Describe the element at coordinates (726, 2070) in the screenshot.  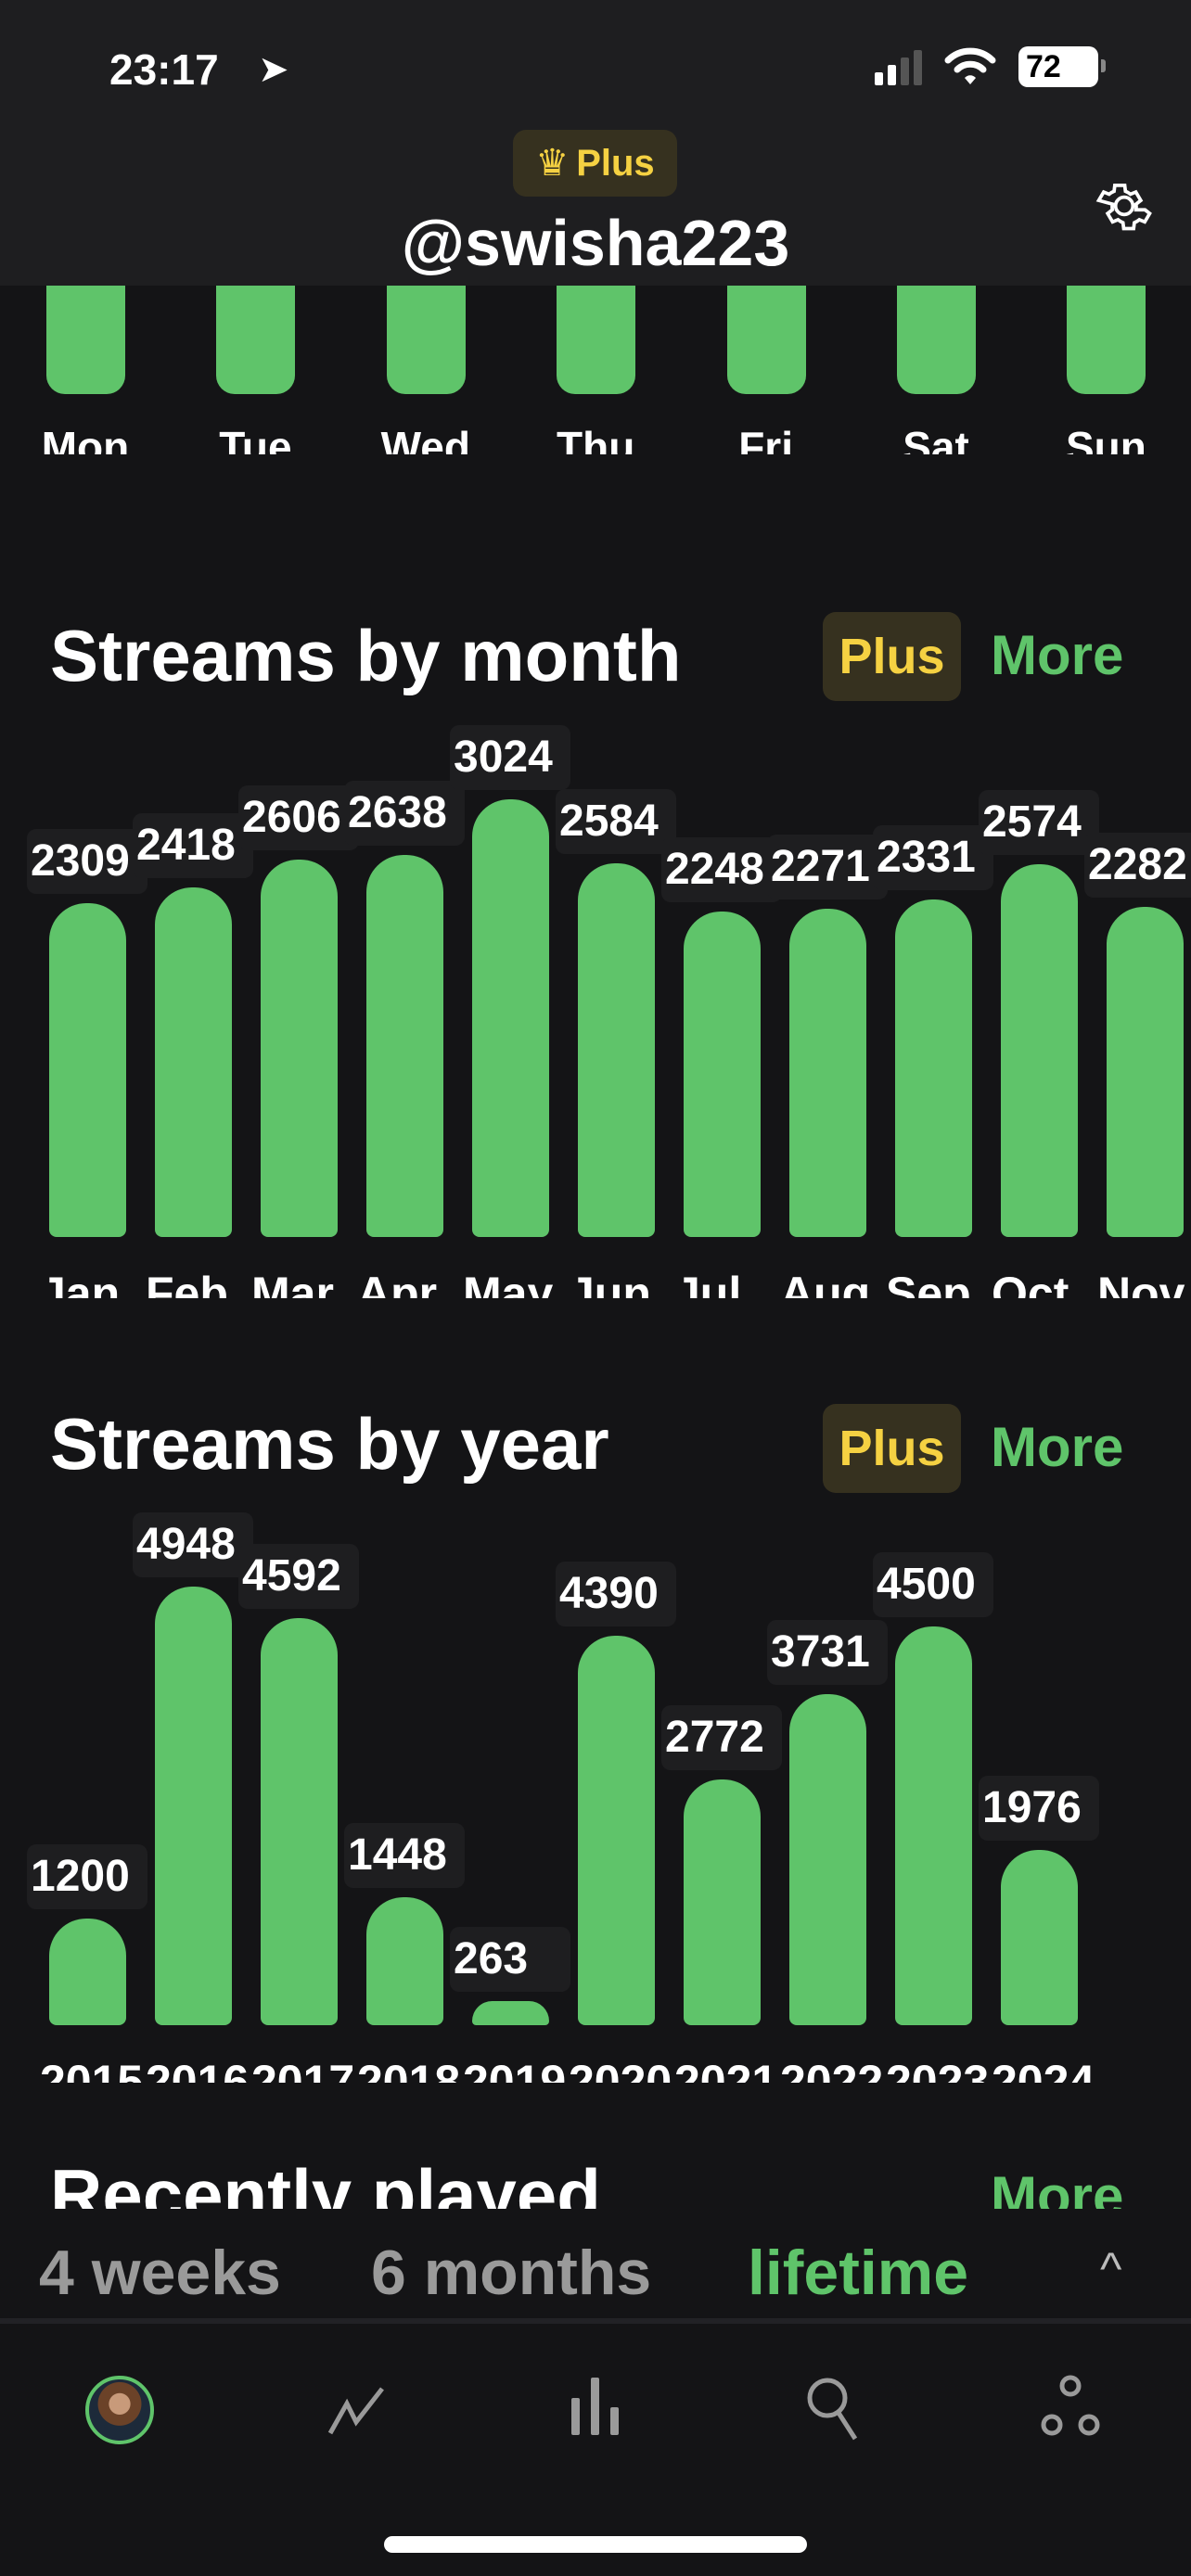
I see `x-tick-label: 2021` at that location.